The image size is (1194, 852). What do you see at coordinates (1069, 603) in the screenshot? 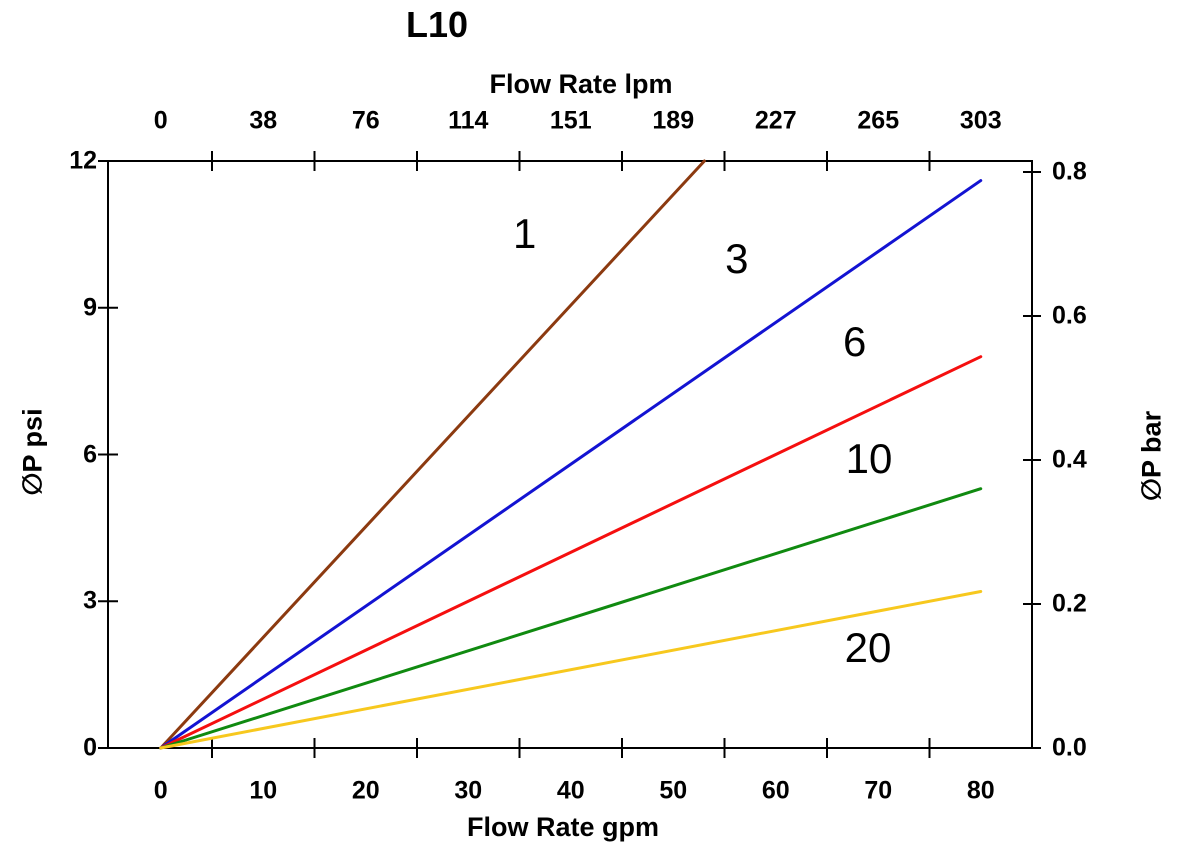
I see `right-tick-label: 0.2` at bounding box center [1069, 603].